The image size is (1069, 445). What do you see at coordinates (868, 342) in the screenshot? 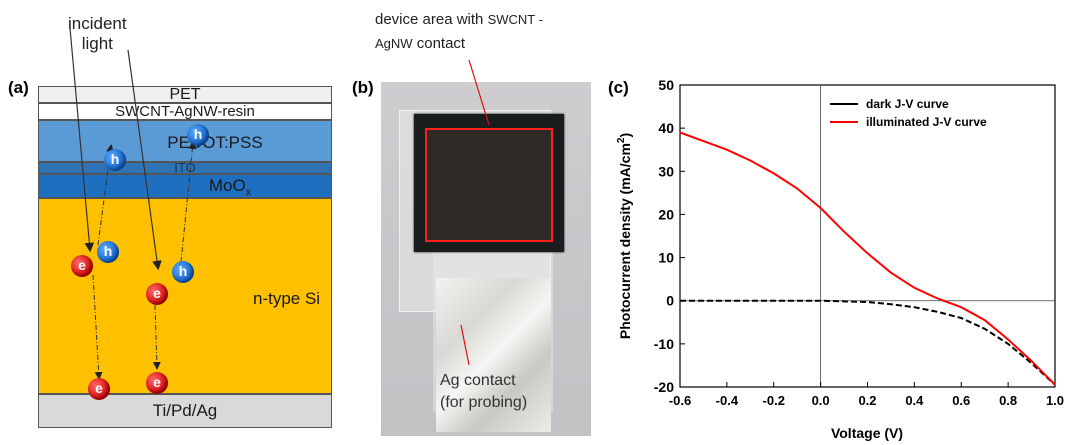
I see `series-dark-jv-curve` at bounding box center [868, 342].